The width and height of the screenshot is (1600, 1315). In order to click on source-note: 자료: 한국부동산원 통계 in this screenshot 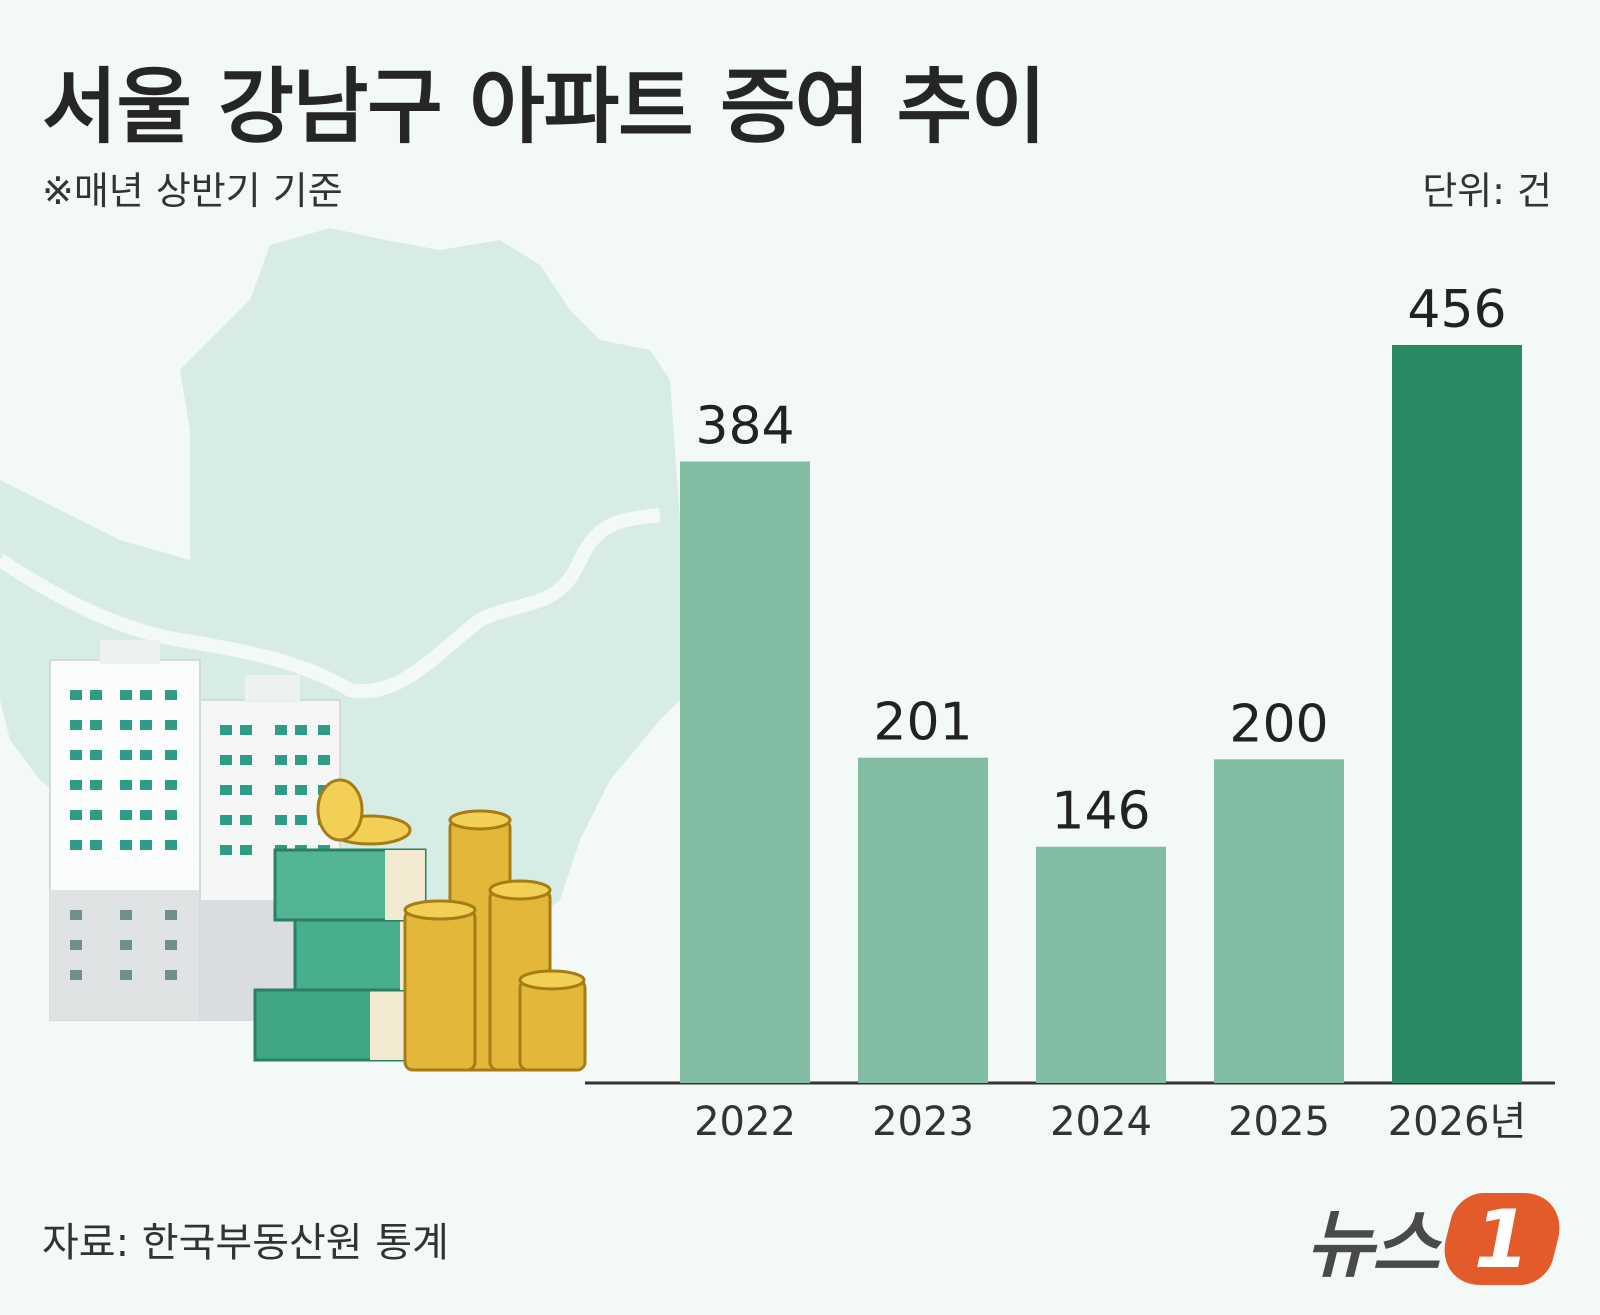, I will do `click(245, 1243)`.